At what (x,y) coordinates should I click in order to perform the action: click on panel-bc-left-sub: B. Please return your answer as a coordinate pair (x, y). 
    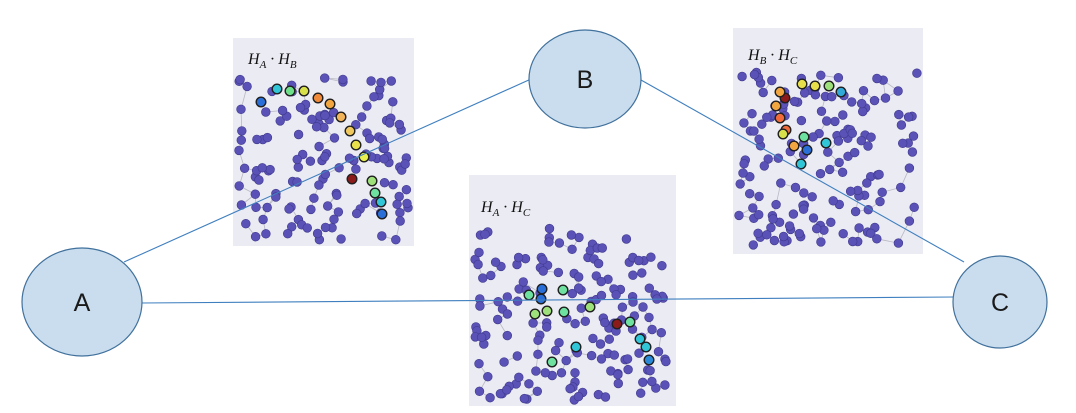
    Looking at the image, I should click on (763, 61).